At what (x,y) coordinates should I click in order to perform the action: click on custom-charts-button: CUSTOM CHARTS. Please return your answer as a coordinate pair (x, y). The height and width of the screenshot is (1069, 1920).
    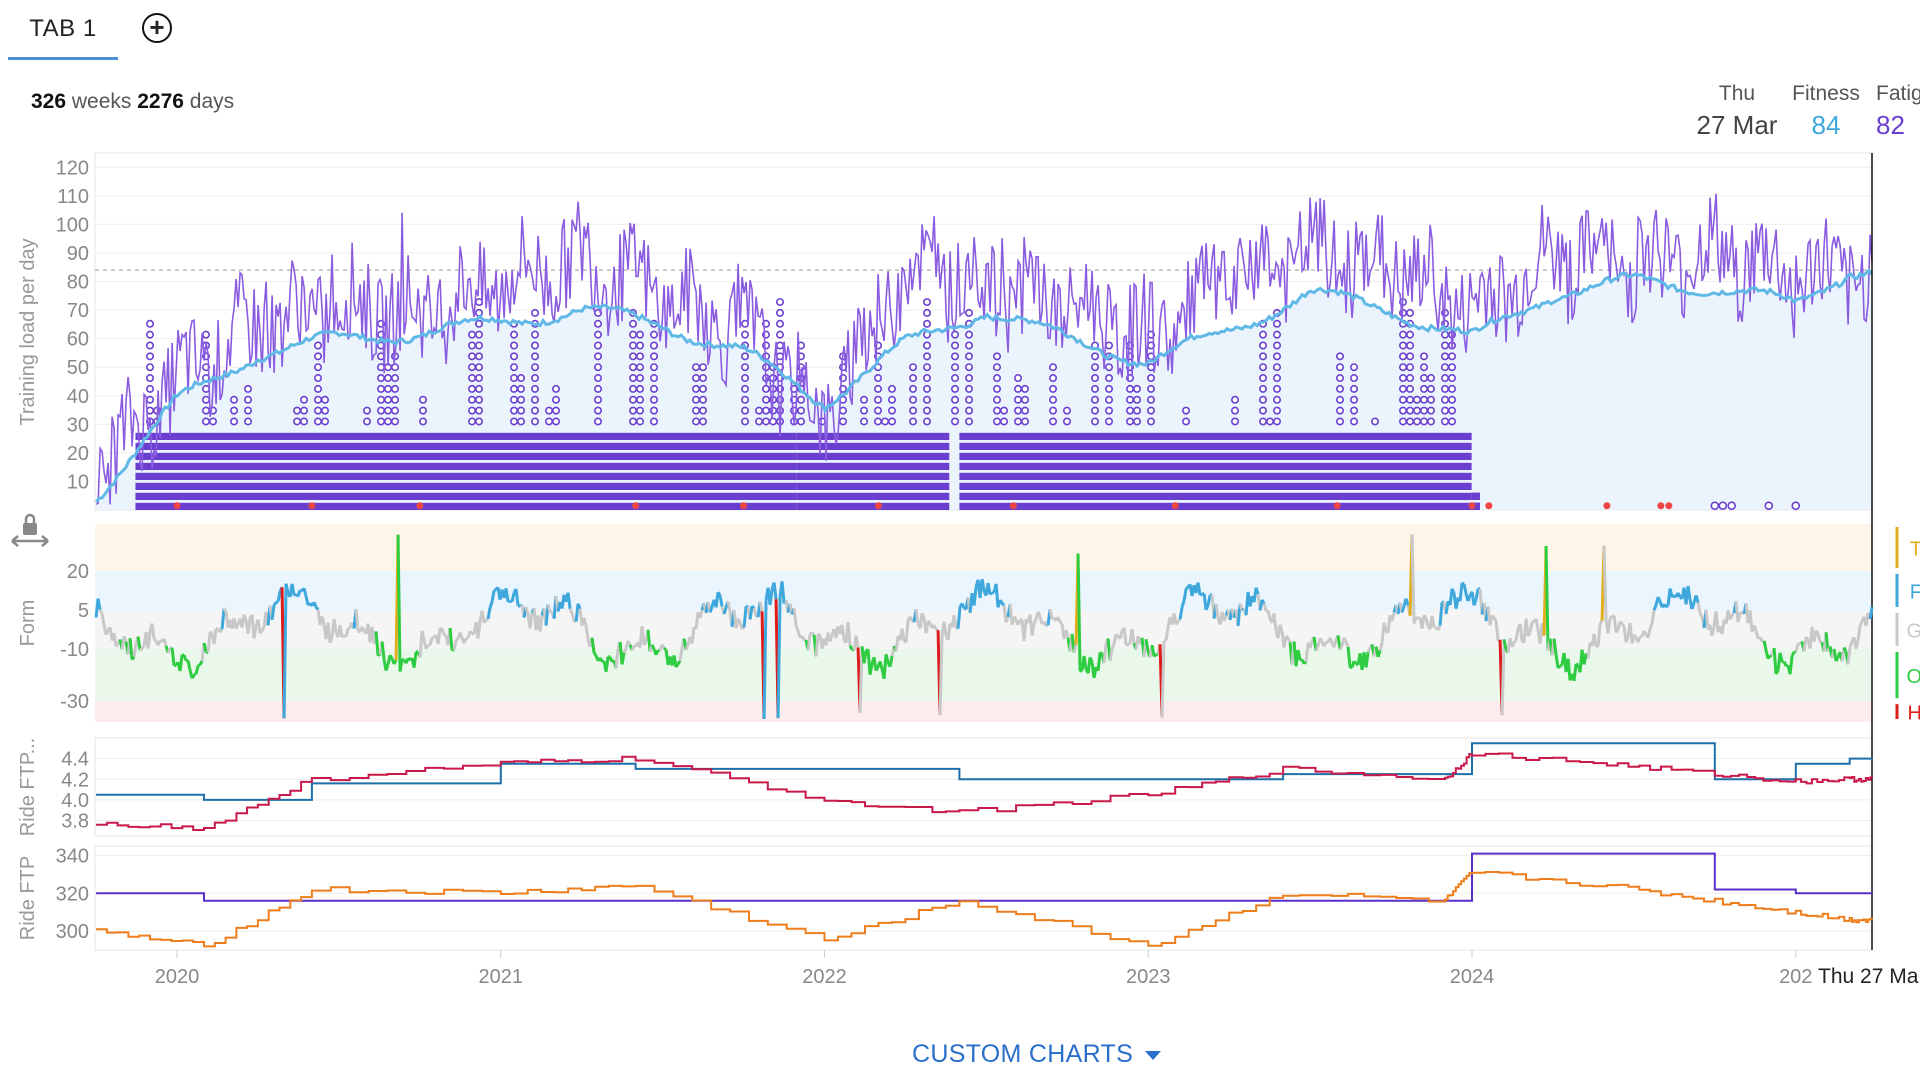
    Looking at the image, I should click on (1036, 1054).